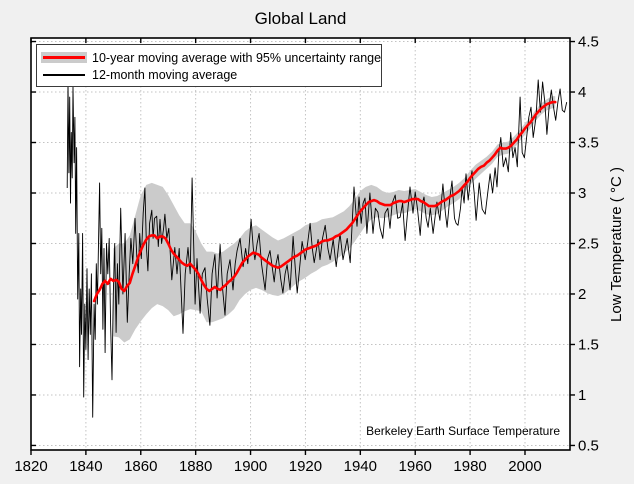 The image size is (634, 484). I want to click on svg-text: 3.5, so click(588, 143).